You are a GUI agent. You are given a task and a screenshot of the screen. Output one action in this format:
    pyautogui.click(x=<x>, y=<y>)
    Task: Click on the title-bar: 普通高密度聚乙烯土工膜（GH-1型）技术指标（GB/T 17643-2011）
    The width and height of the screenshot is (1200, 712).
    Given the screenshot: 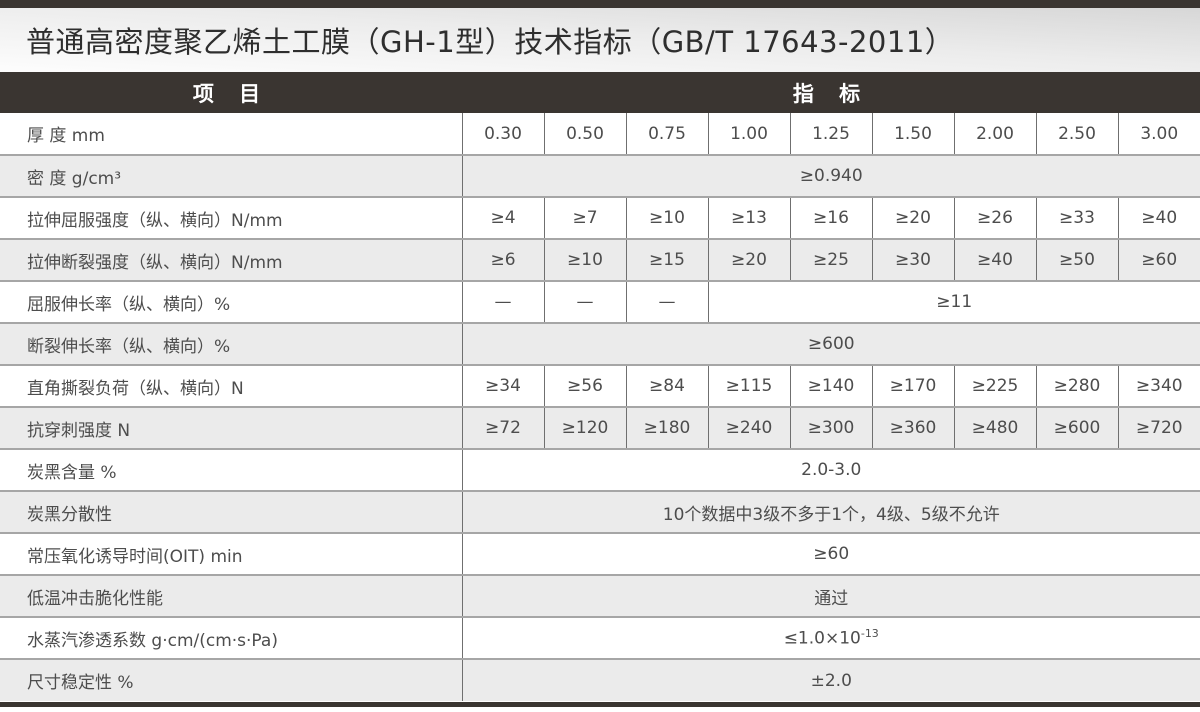 What is the action you would take?
    pyautogui.click(x=600, y=40)
    